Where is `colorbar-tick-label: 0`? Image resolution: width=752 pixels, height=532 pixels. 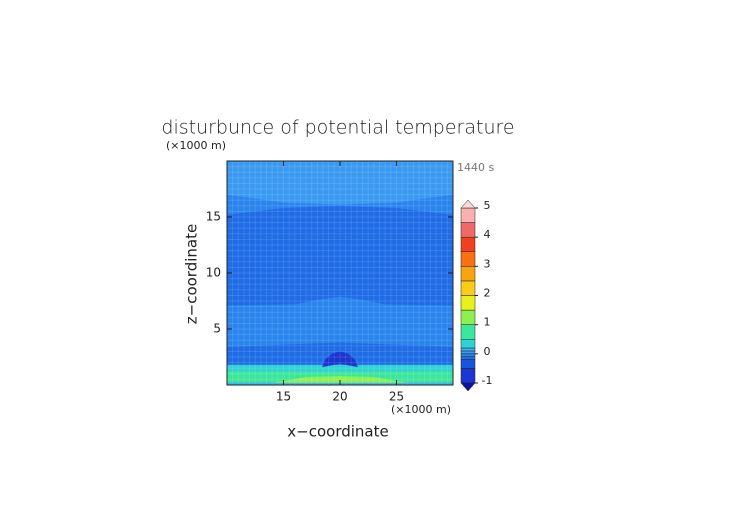
colorbar-tick-label: 0 is located at coordinates (487, 351).